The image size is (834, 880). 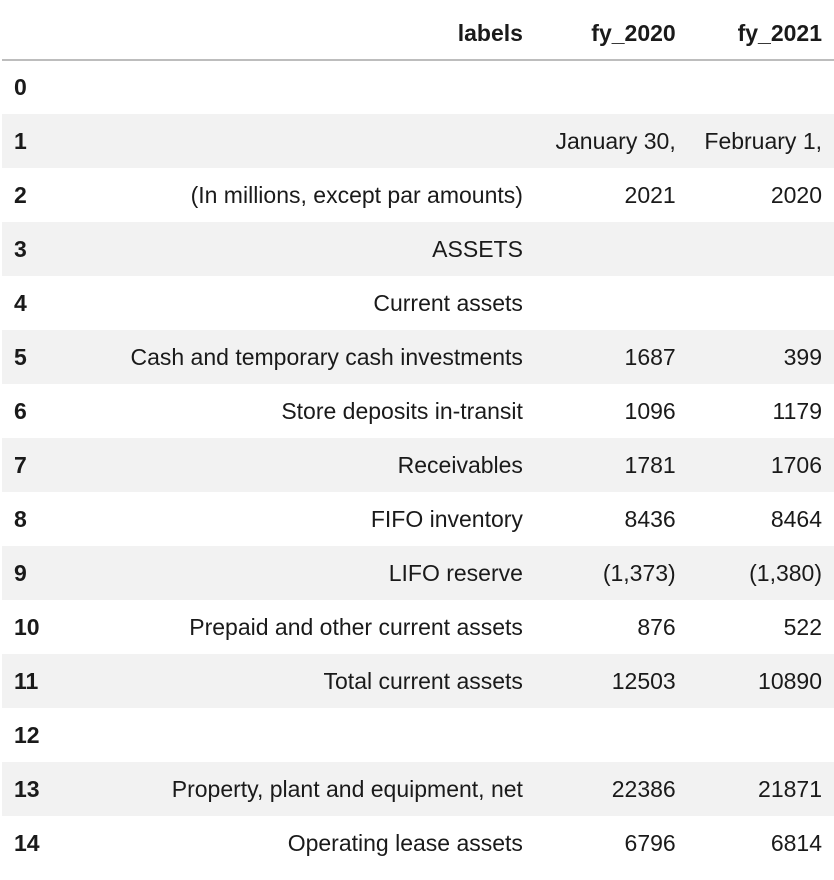 I want to click on row-index: 14, so click(x=27, y=842).